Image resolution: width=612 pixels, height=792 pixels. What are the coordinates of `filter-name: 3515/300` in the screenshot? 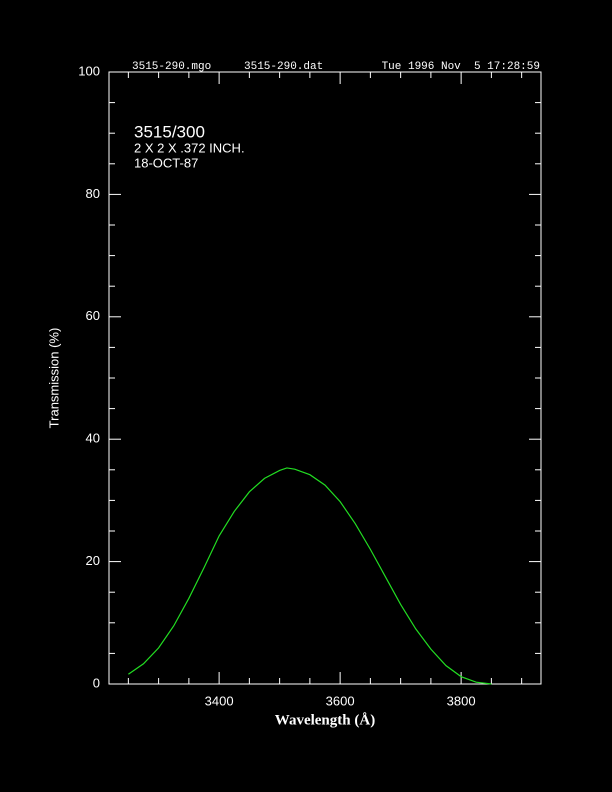 It's located at (169, 131).